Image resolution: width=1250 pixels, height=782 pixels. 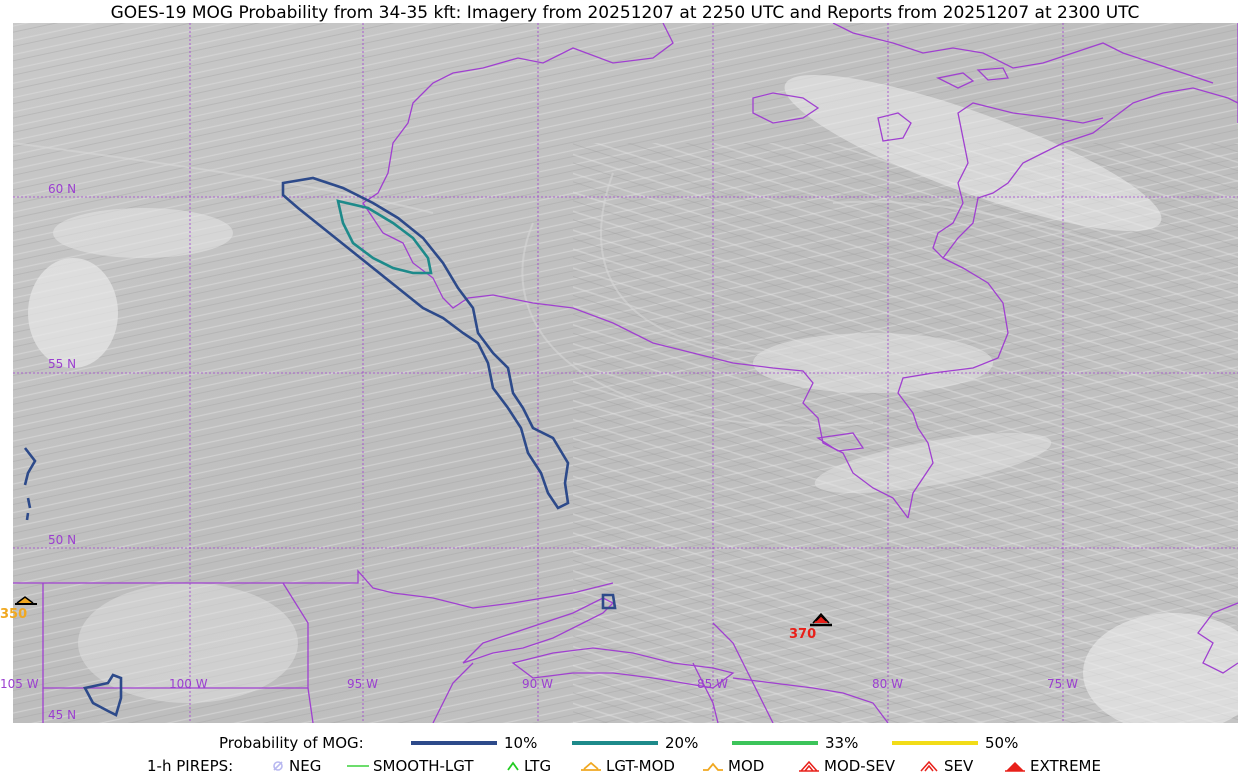 I want to click on smooth-lgt-line-icon, so click(x=358, y=766).